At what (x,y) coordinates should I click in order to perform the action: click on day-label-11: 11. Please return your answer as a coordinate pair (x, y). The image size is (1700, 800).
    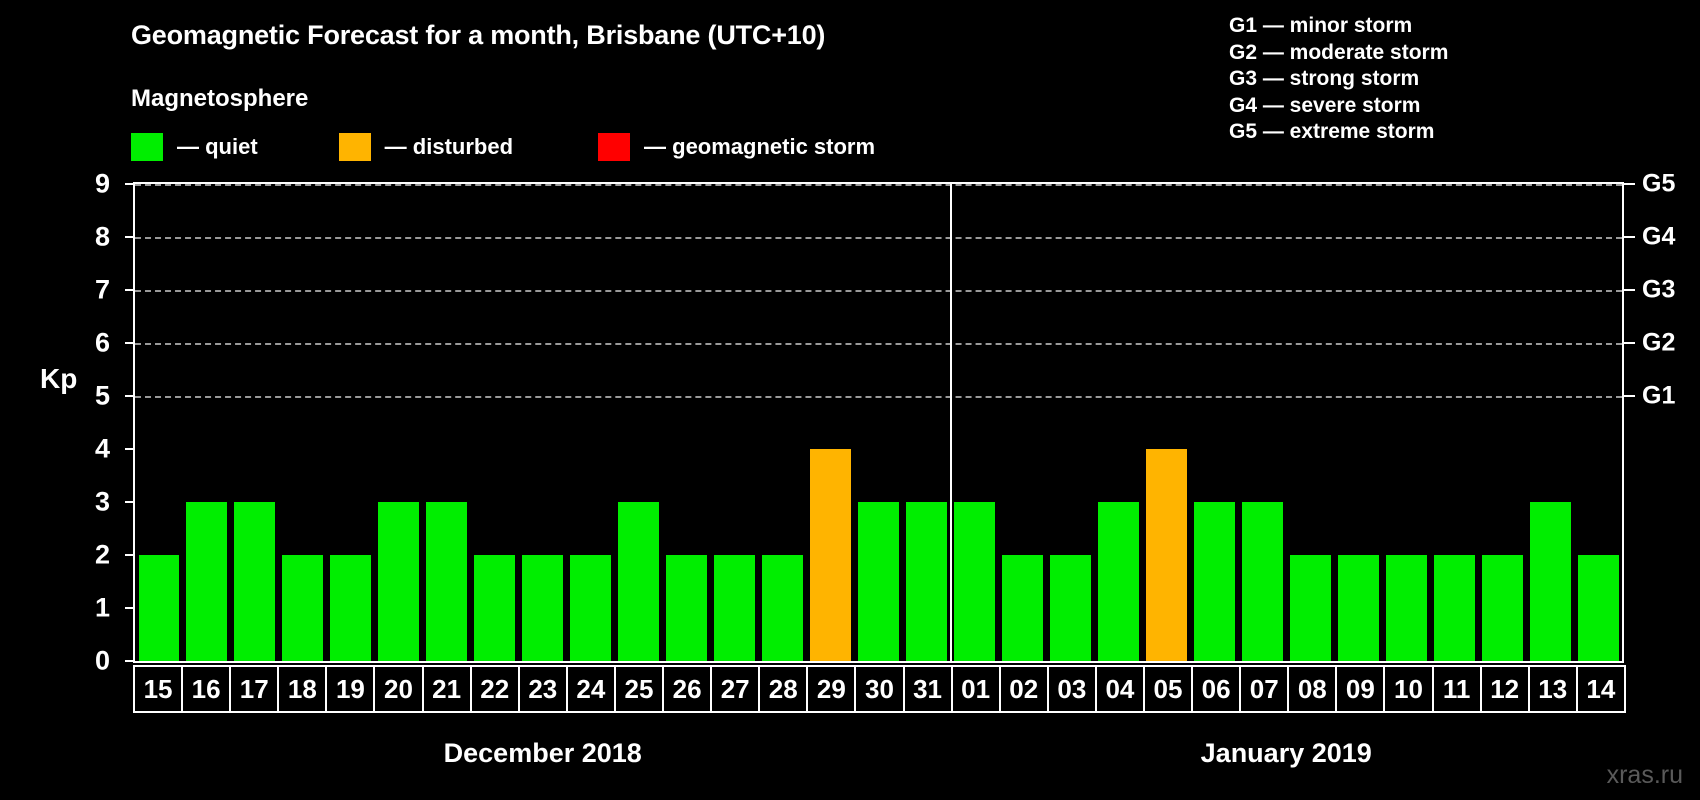
    Looking at the image, I should click on (1456, 689).